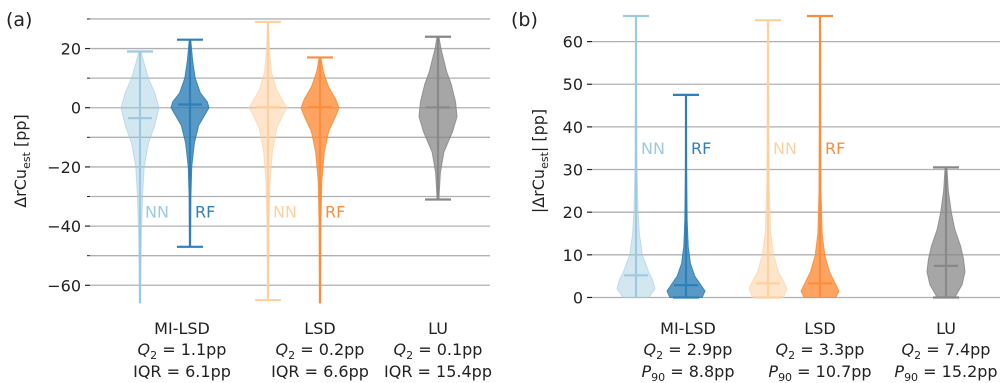 This screenshot has height=383, width=1005. I want to click on group-stat-2: IQR = 6.1pp, so click(182, 371).